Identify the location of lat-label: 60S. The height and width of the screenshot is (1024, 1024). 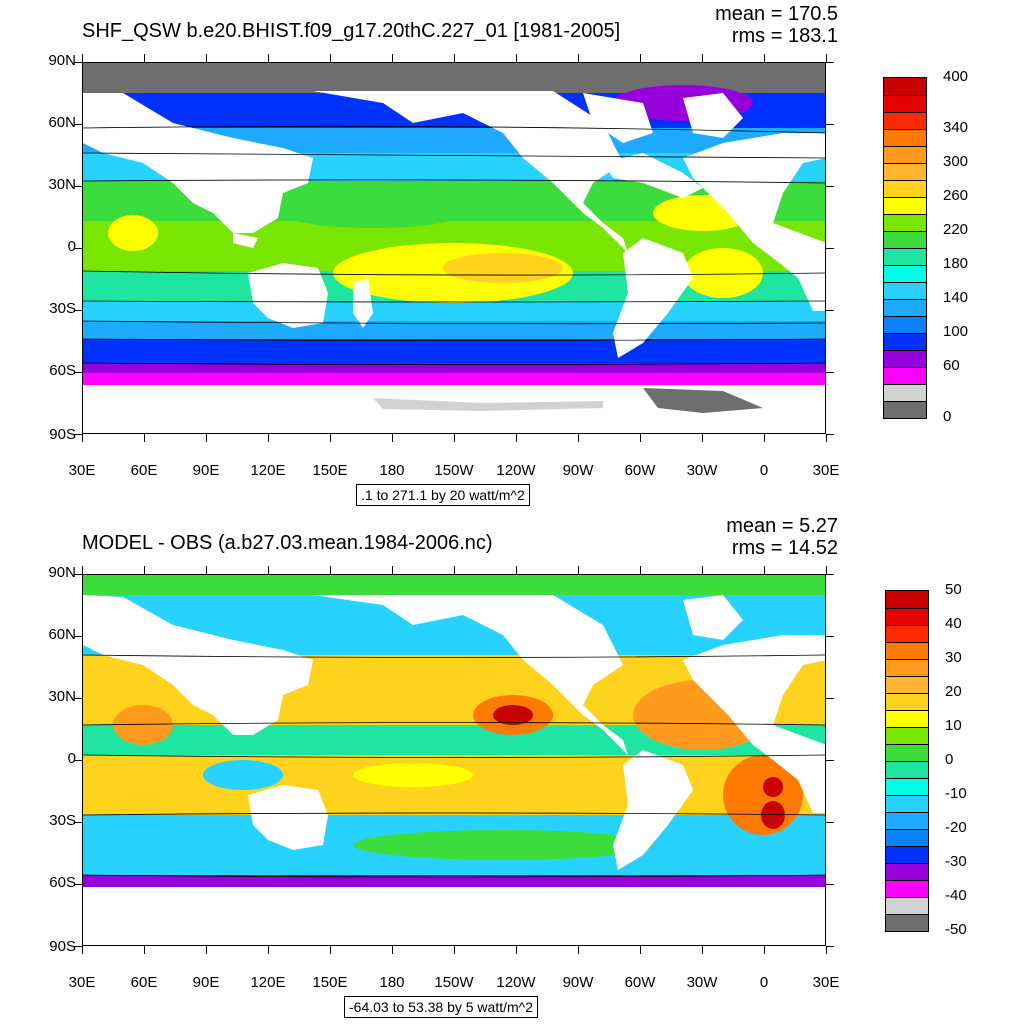
(62, 370).